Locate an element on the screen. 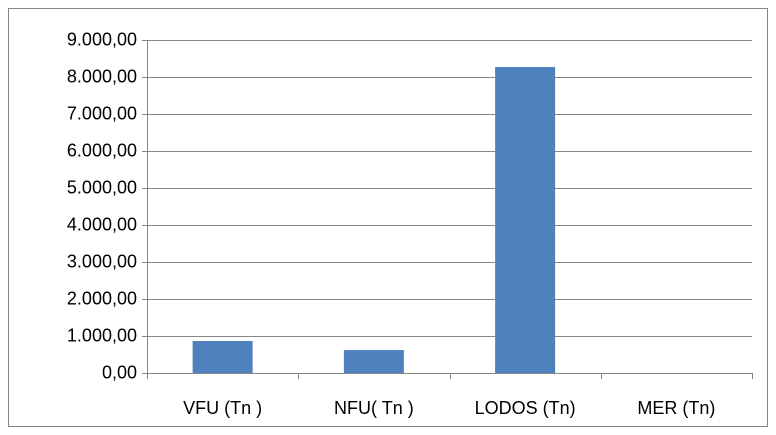  y-tick-label: 3.000,00 is located at coordinates (102, 261).